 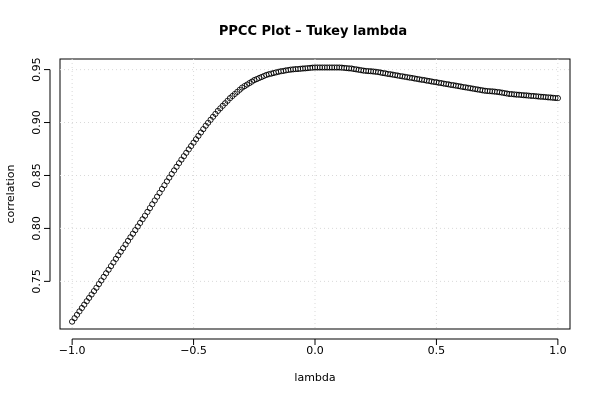 I want to click on y-axis: 0.75 0.80 0.85 0.90 0.95, so click(x=40, y=175).